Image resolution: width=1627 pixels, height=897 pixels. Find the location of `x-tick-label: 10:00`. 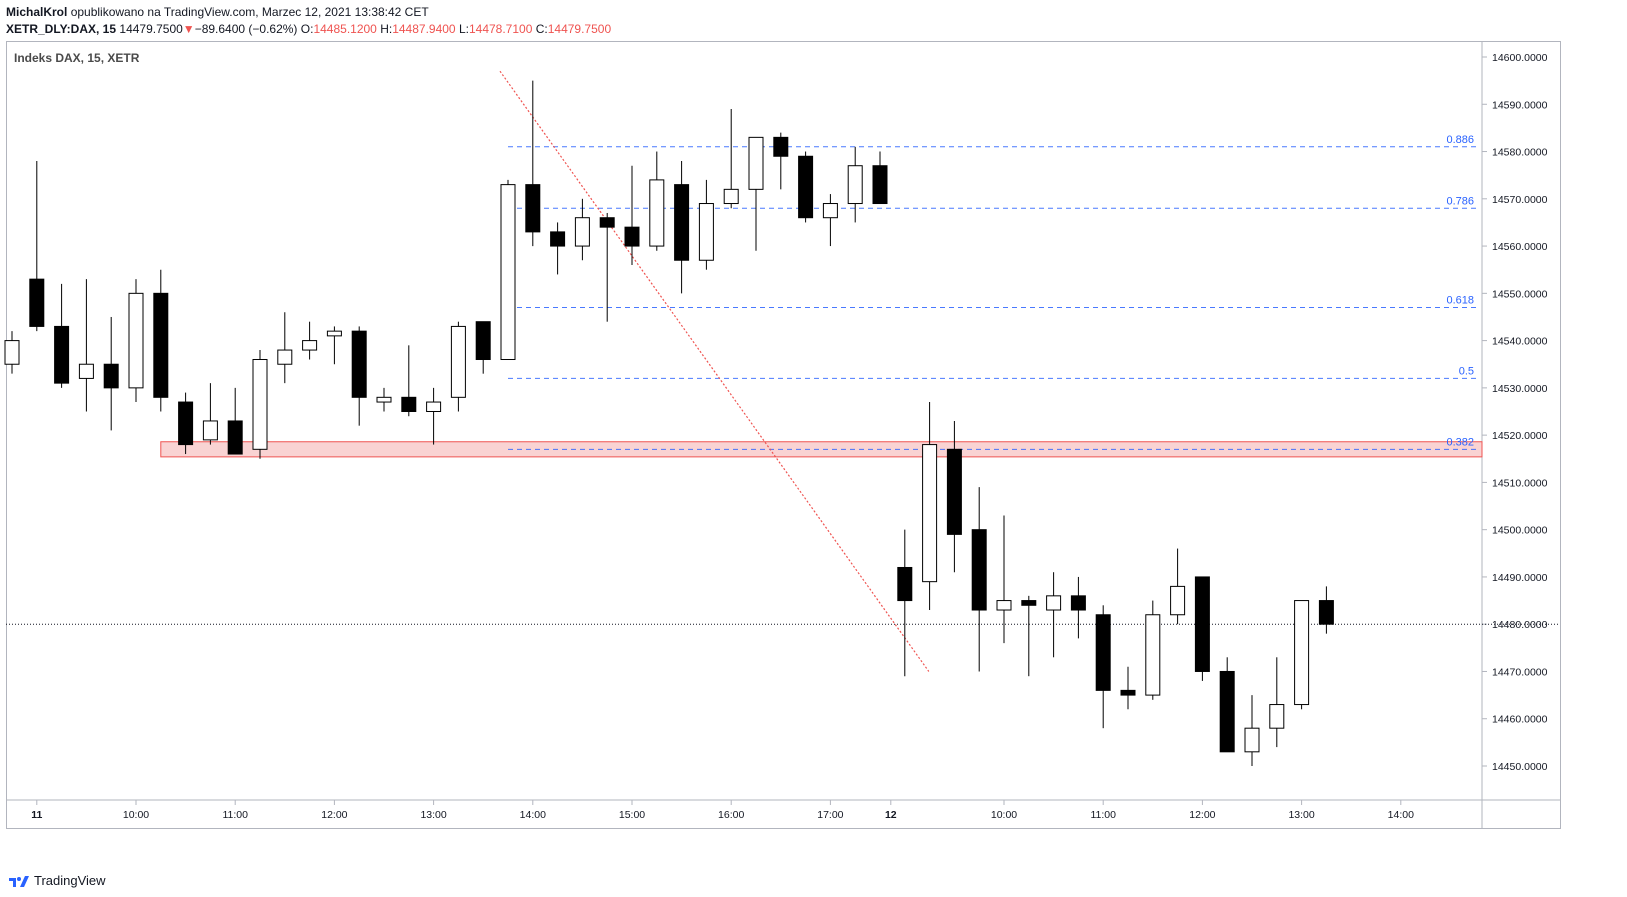

x-tick-label: 10:00 is located at coordinates (1004, 815).